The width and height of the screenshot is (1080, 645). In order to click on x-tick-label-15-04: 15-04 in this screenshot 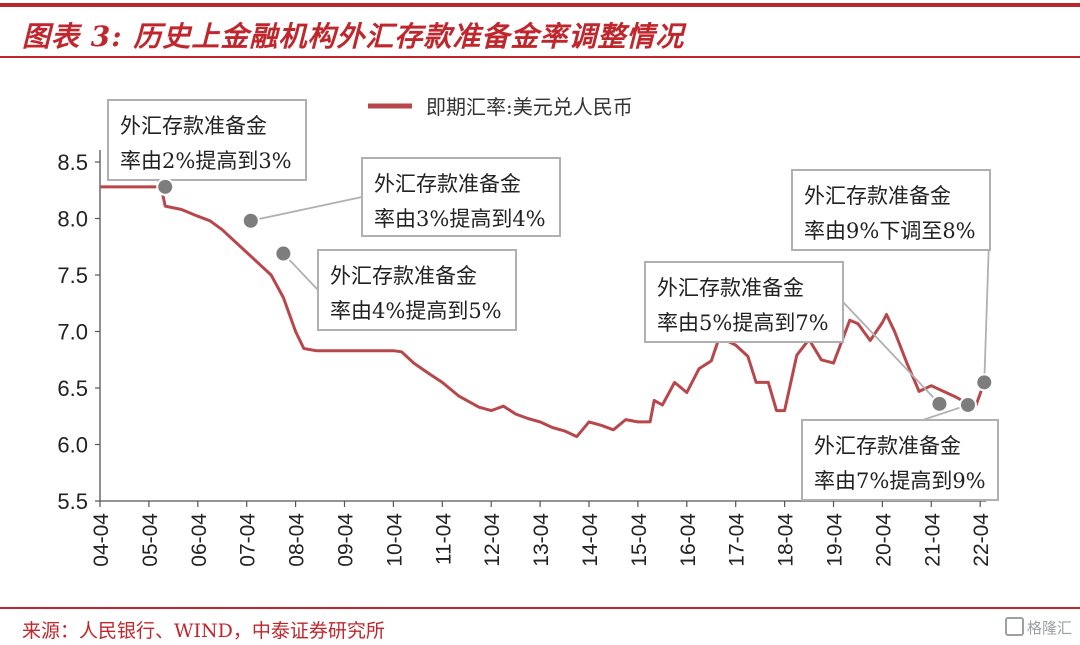, I will do `click(639, 540)`.